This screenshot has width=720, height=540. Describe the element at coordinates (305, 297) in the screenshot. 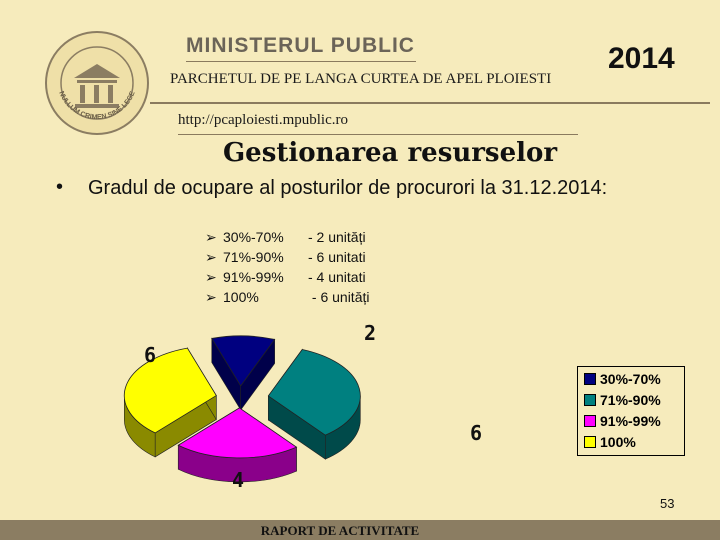

I see `occupancy-item: ➢ 100% - 6 unități` at that location.